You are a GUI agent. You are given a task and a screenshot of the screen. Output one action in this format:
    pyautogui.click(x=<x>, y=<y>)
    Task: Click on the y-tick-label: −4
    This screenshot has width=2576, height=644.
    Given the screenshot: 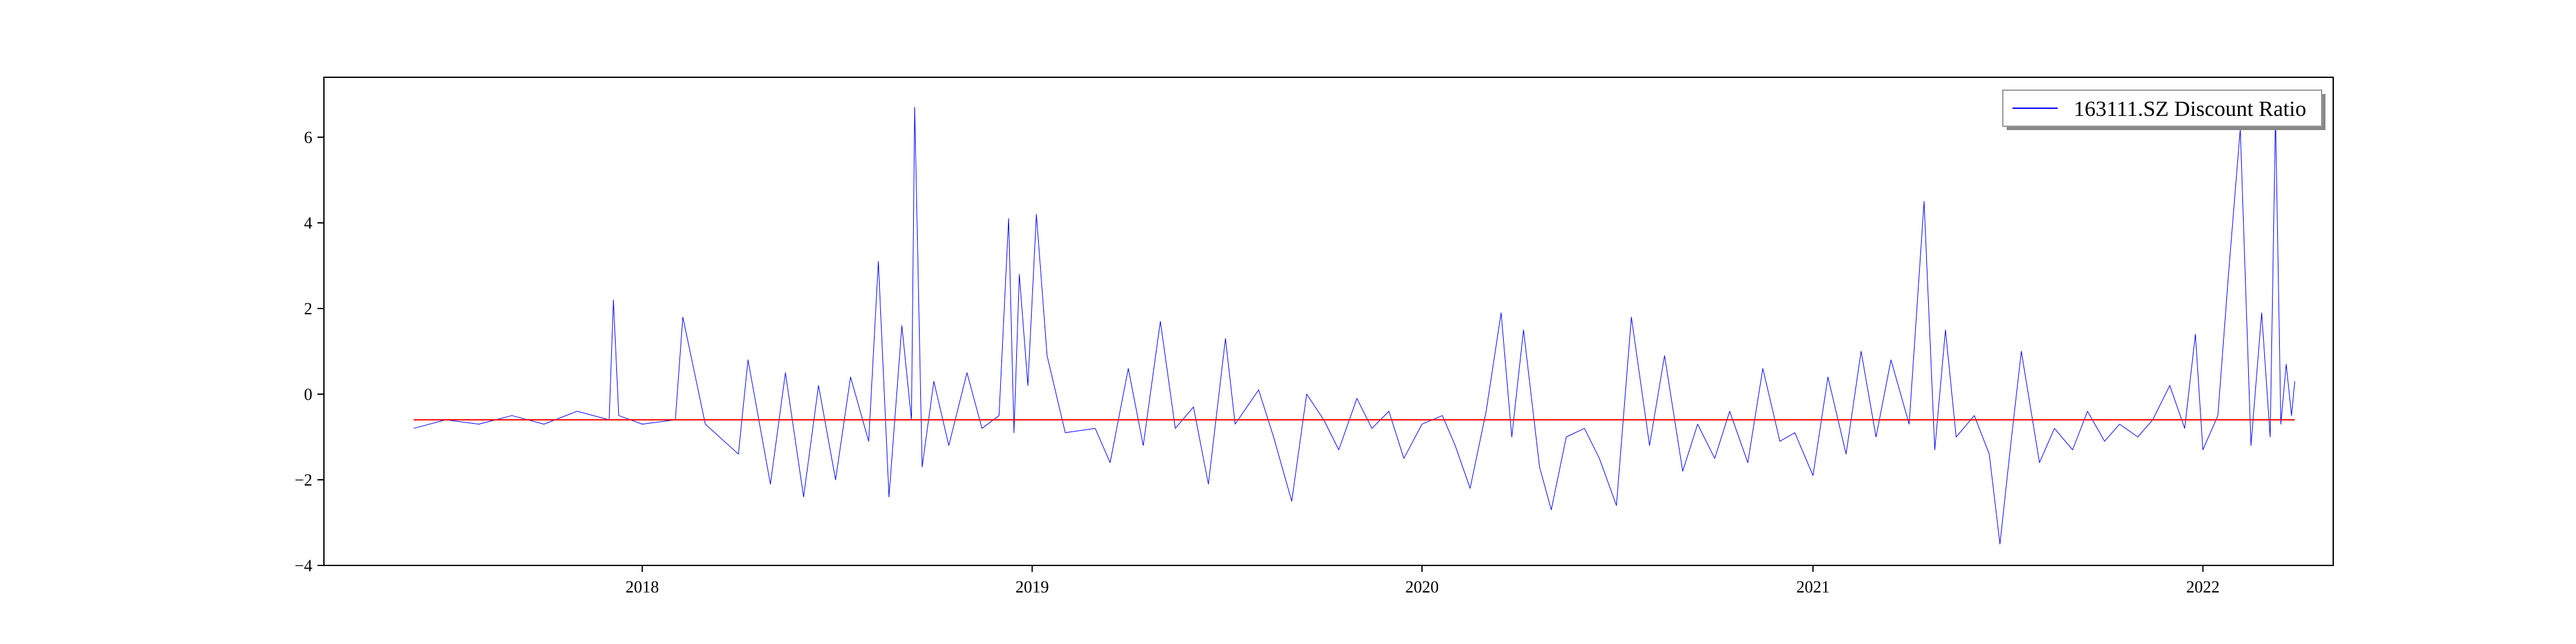 What is the action you would take?
    pyautogui.click(x=303, y=565)
    